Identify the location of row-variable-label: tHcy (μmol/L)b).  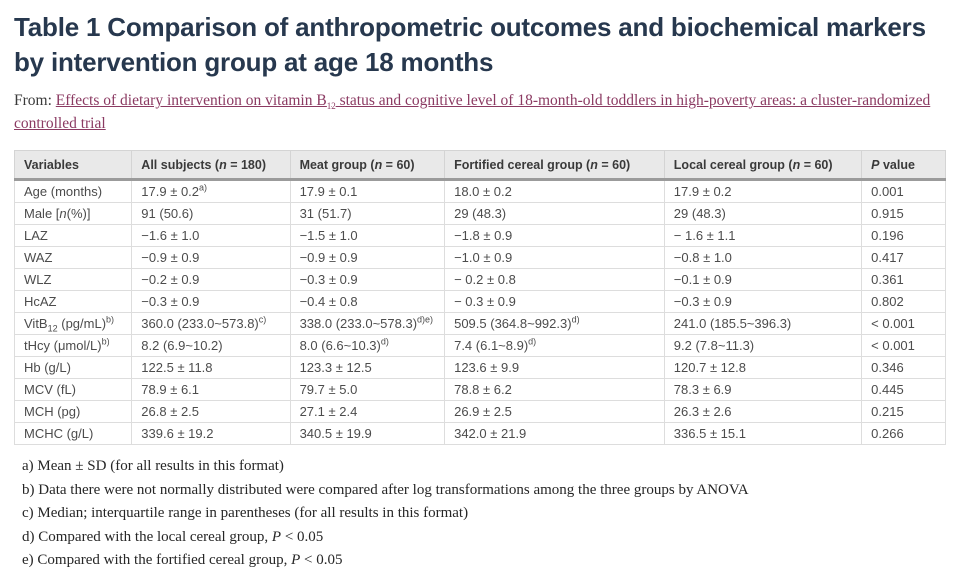
(73, 346).